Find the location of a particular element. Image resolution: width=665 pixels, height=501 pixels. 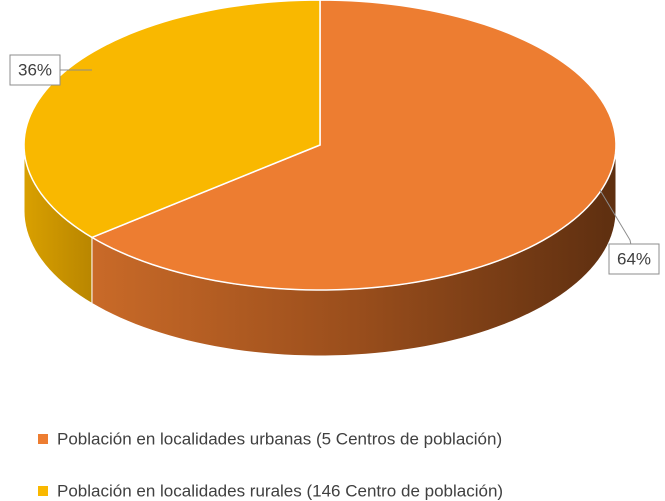

data-label: 36% is located at coordinates (35, 69).